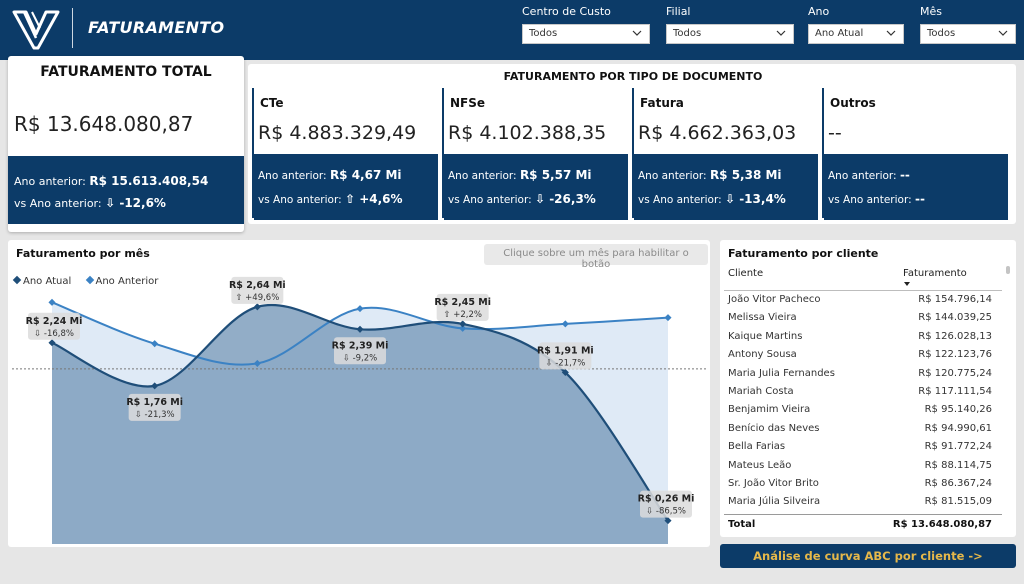  I want to click on column-header-faturamento: Faturamento, so click(935, 273).